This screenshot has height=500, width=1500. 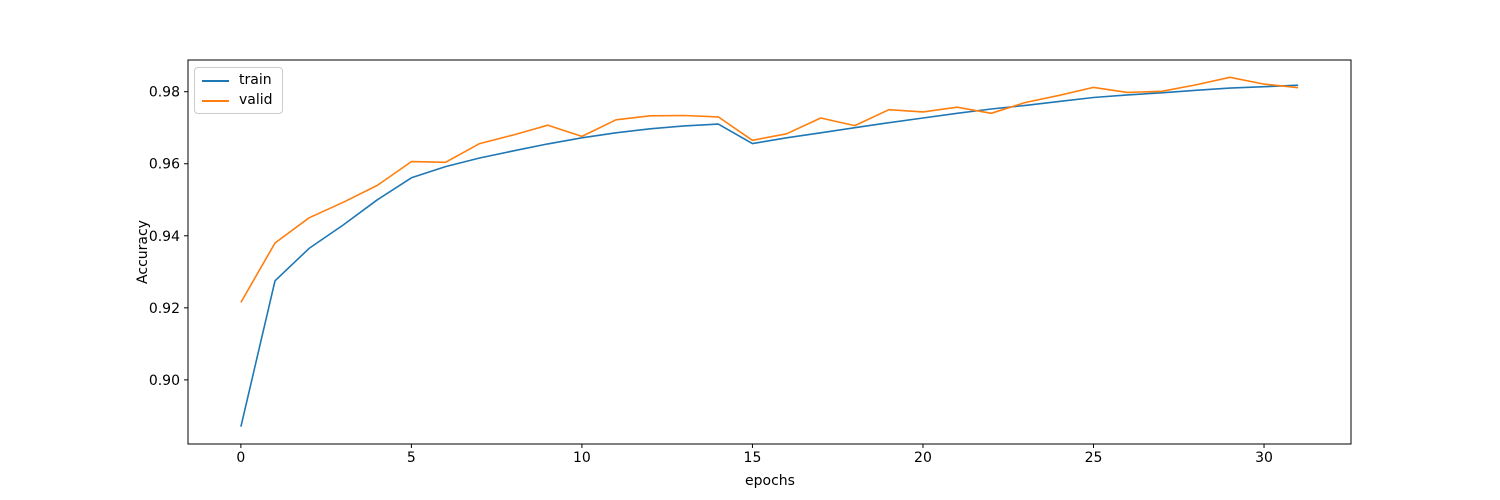 What do you see at coordinates (923, 458) in the screenshot?
I see `x-tick-label: 20` at bounding box center [923, 458].